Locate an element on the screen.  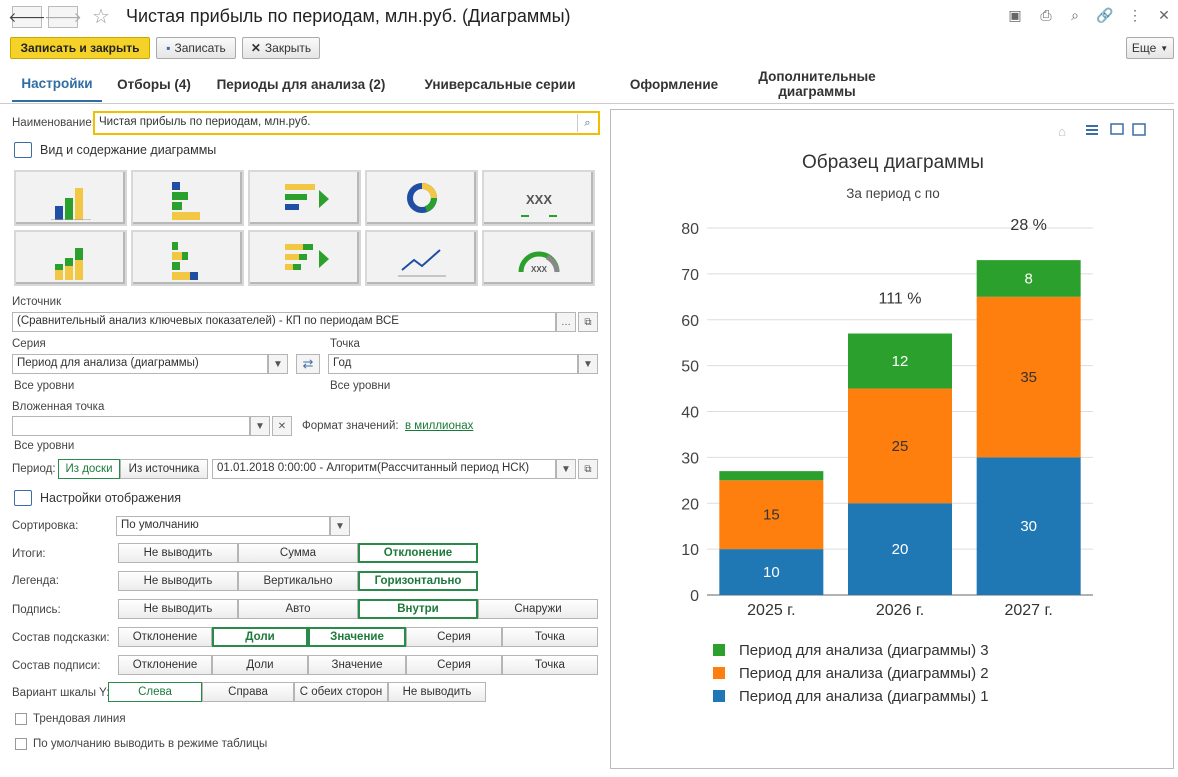
chart-type-stacked-bar is located at coordinates (187, 258).